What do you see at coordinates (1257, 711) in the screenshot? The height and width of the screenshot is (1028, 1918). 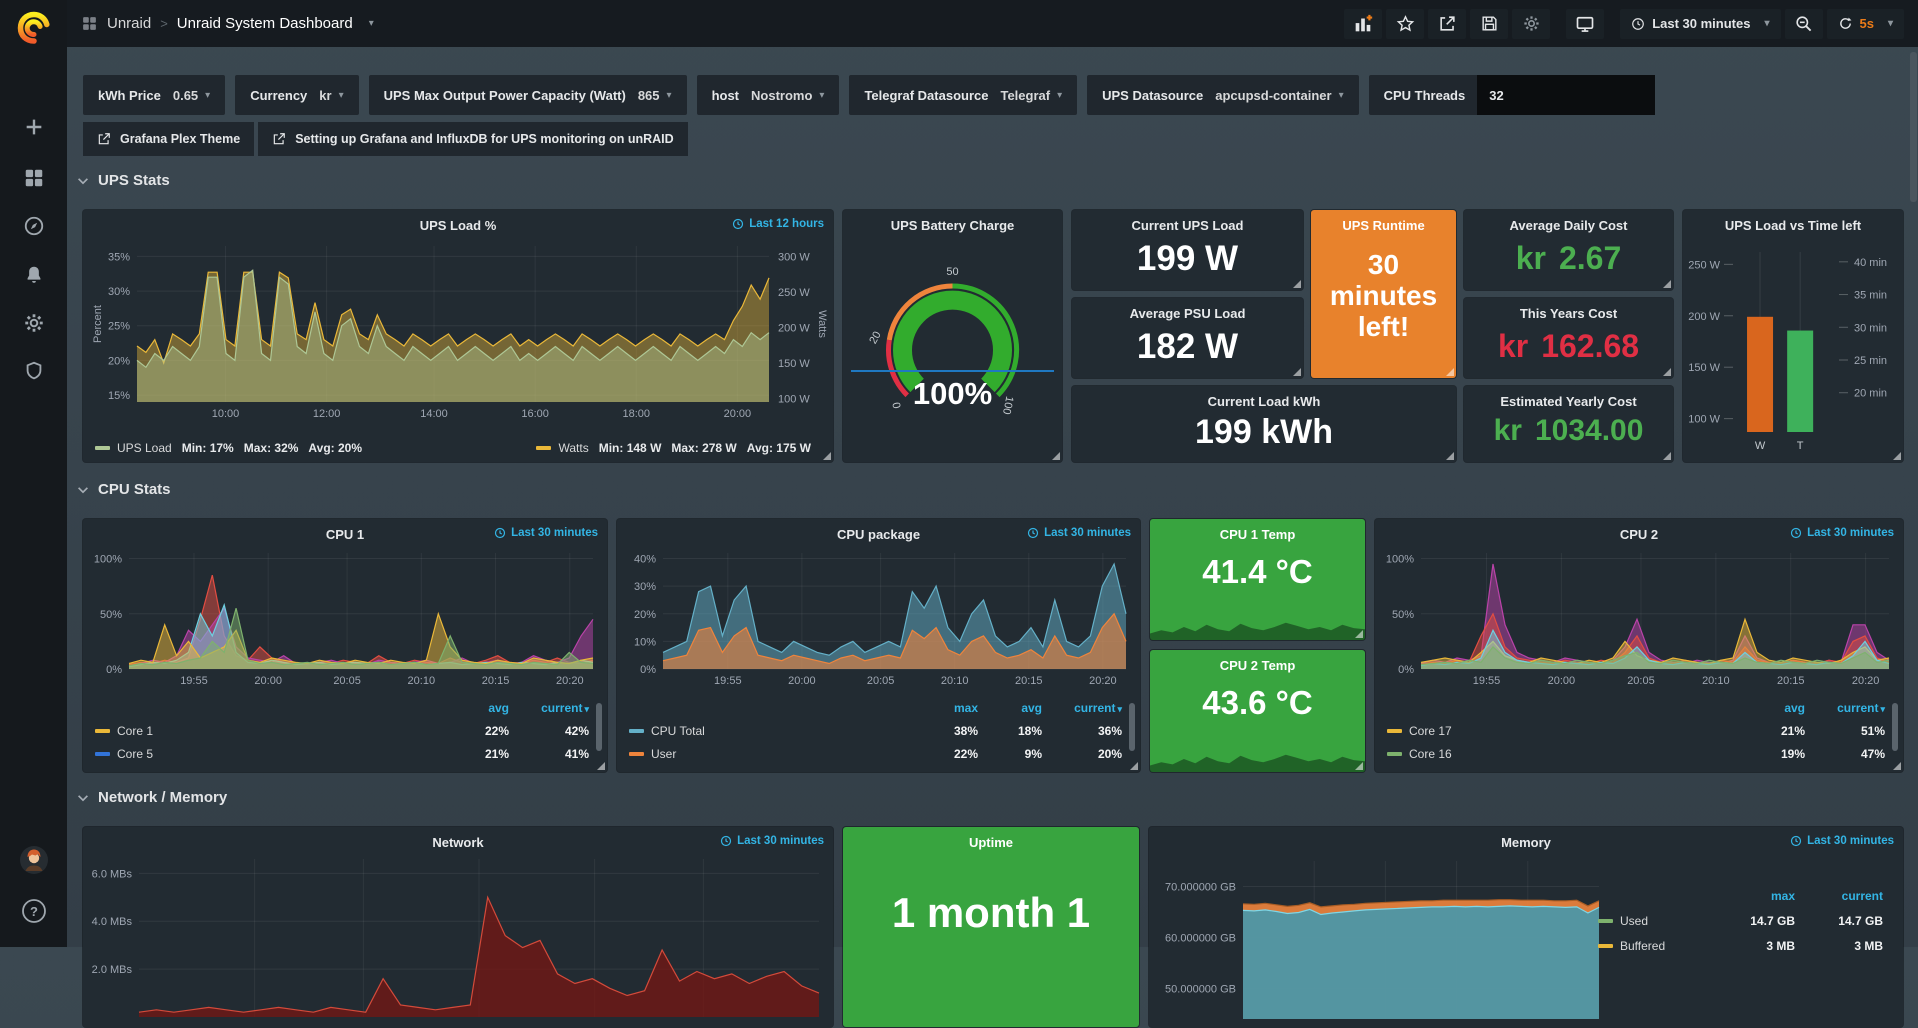 I see `panel-cpu2-temp: CPU 2 Temp 43.6 °C` at bounding box center [1257, 711].